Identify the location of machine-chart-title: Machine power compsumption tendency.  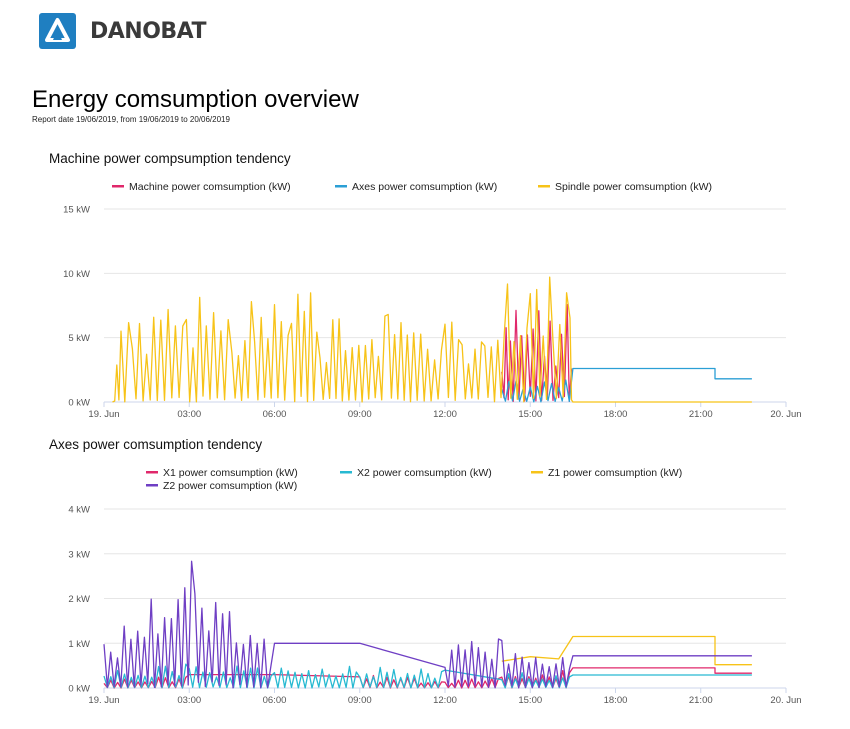
(170, 158).